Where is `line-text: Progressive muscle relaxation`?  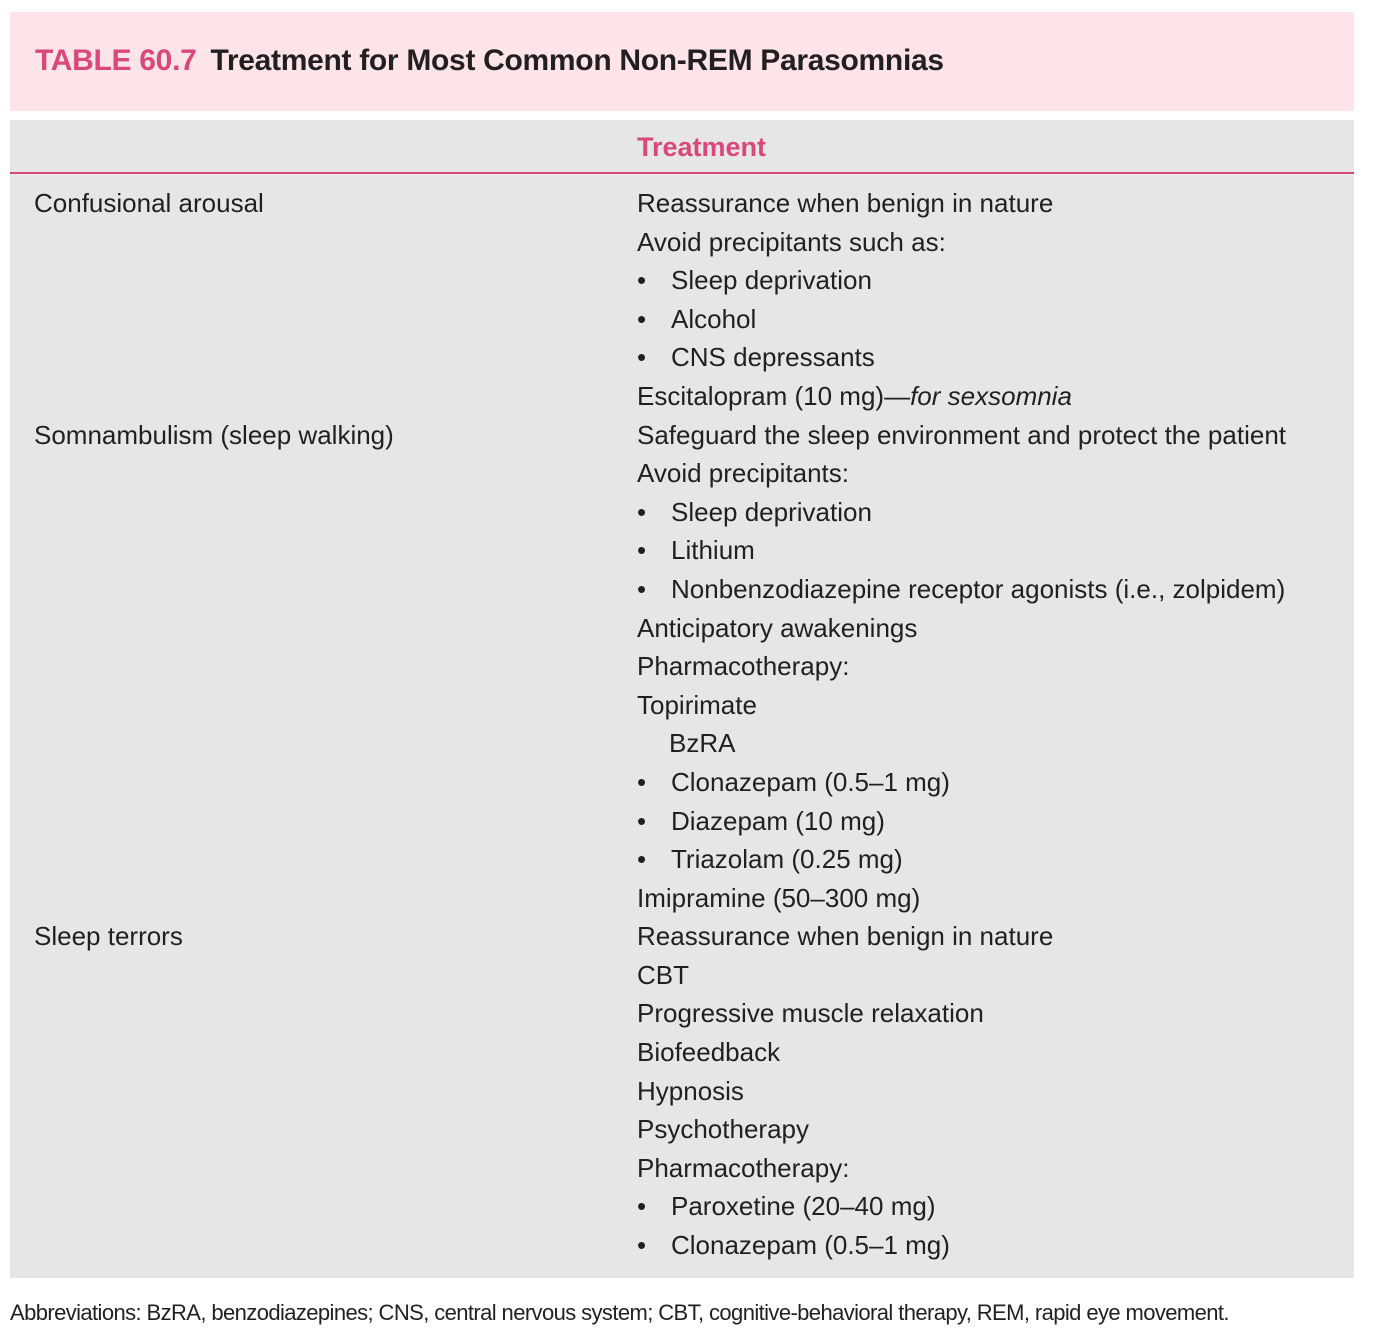
line-text: Progressive muscle relaxation is located at coordinates (810, 1013).